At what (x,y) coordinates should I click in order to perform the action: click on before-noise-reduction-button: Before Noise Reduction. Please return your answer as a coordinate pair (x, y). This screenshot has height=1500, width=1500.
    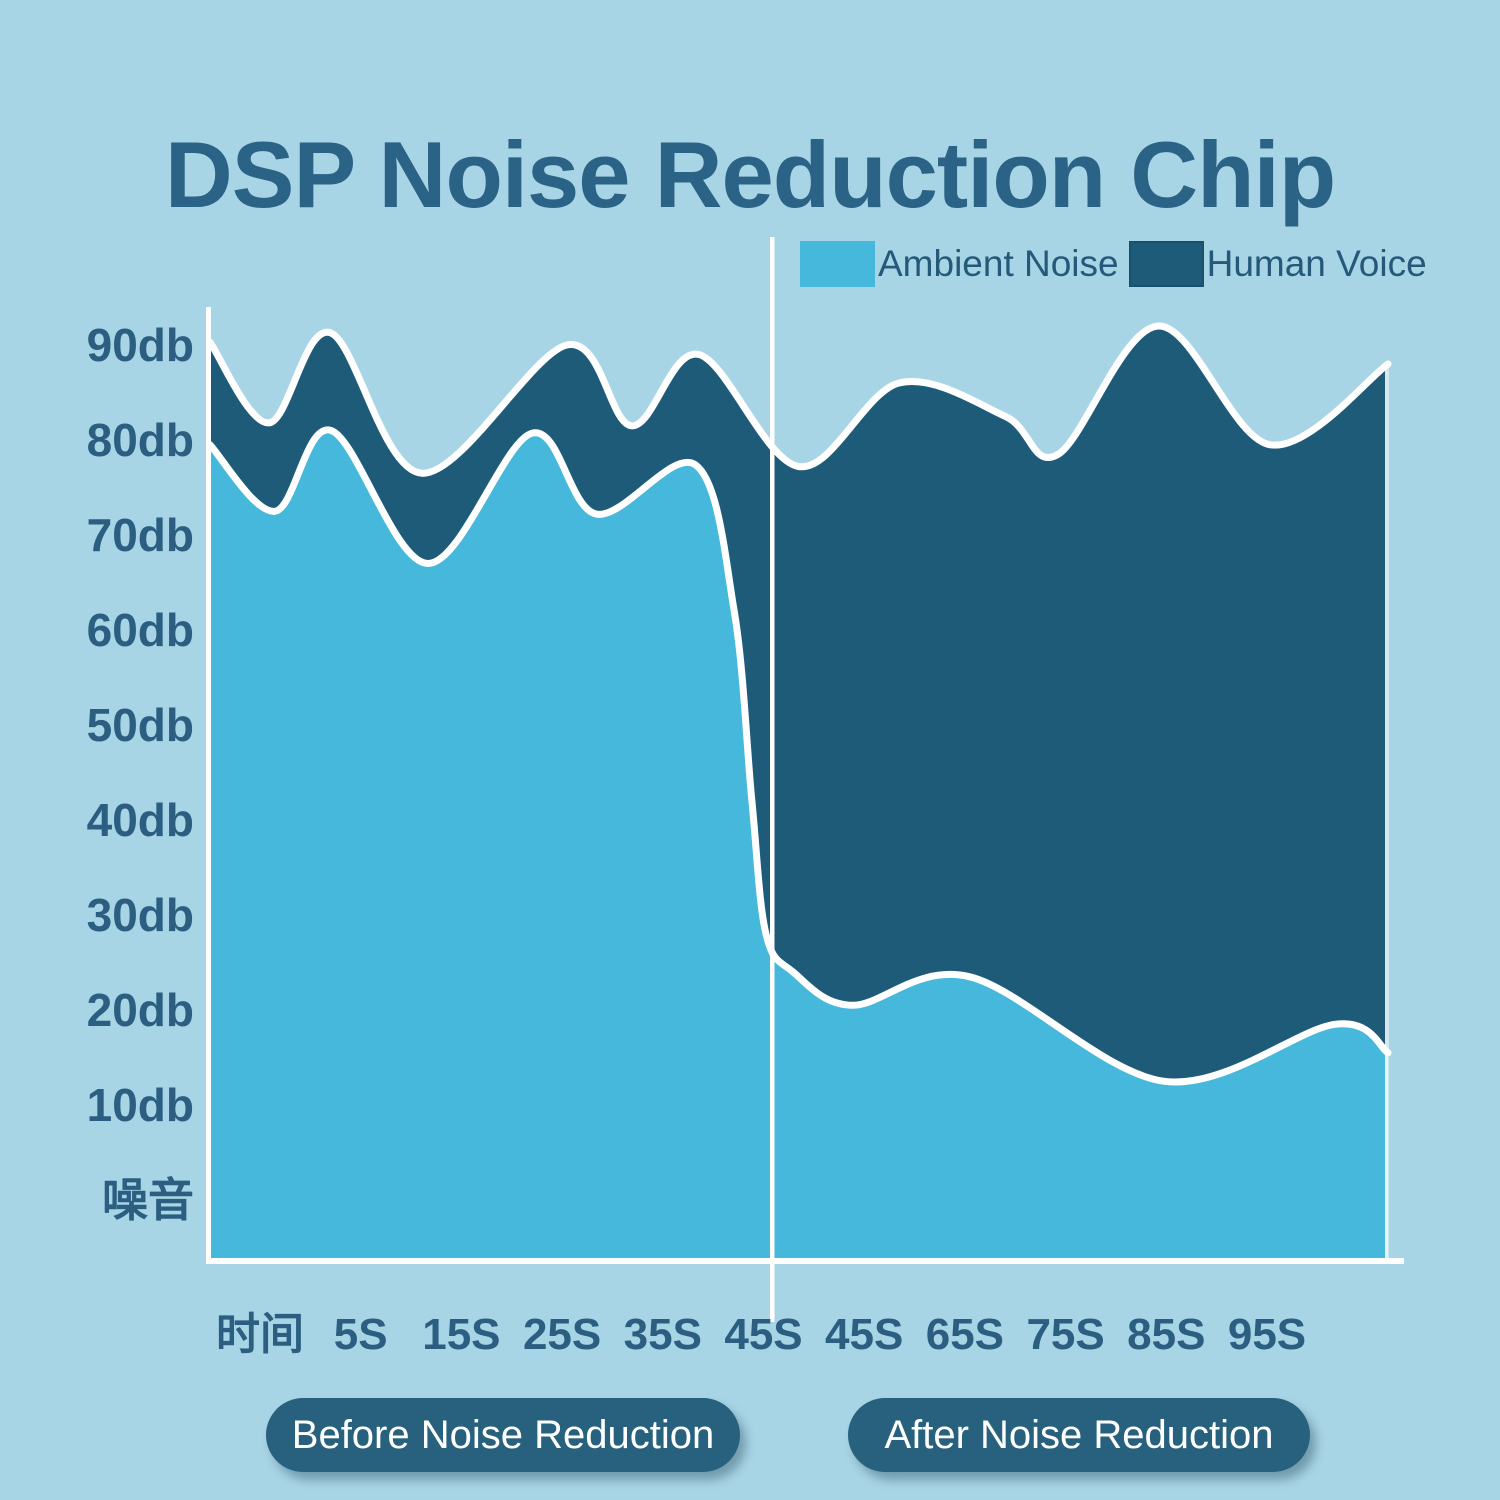
    Looking at the image, I should click on (503, 1435).